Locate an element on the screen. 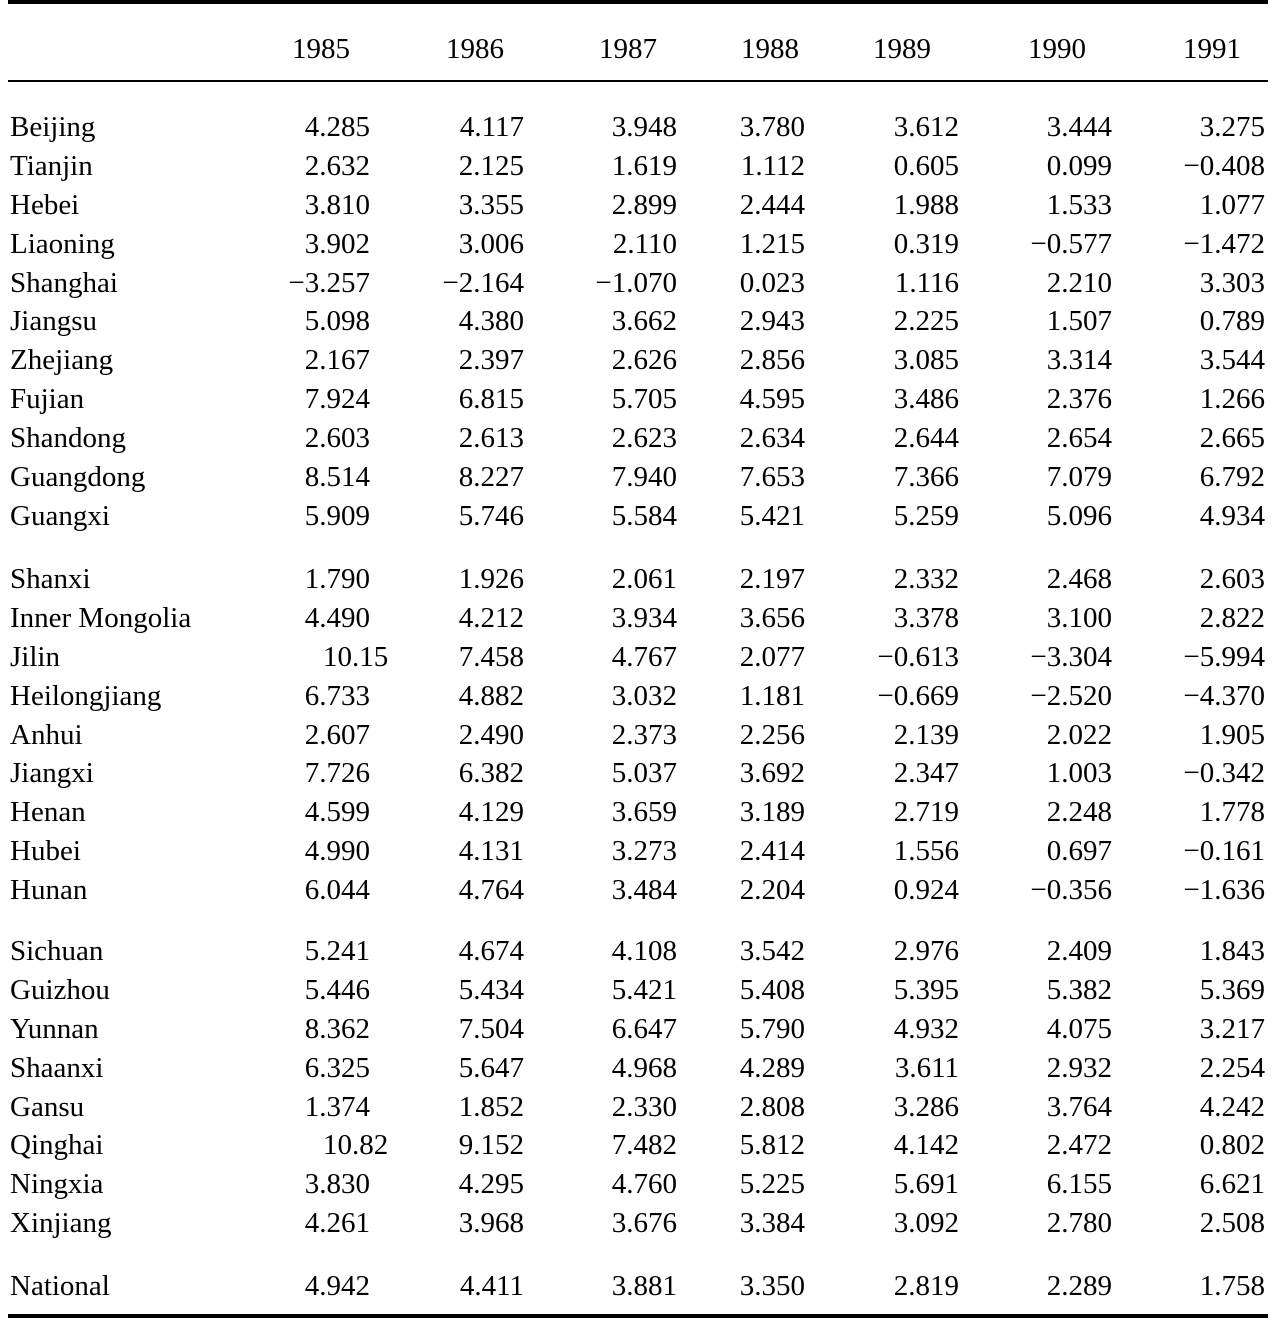  region-label: Hubei is located at coordinates (45, 851).